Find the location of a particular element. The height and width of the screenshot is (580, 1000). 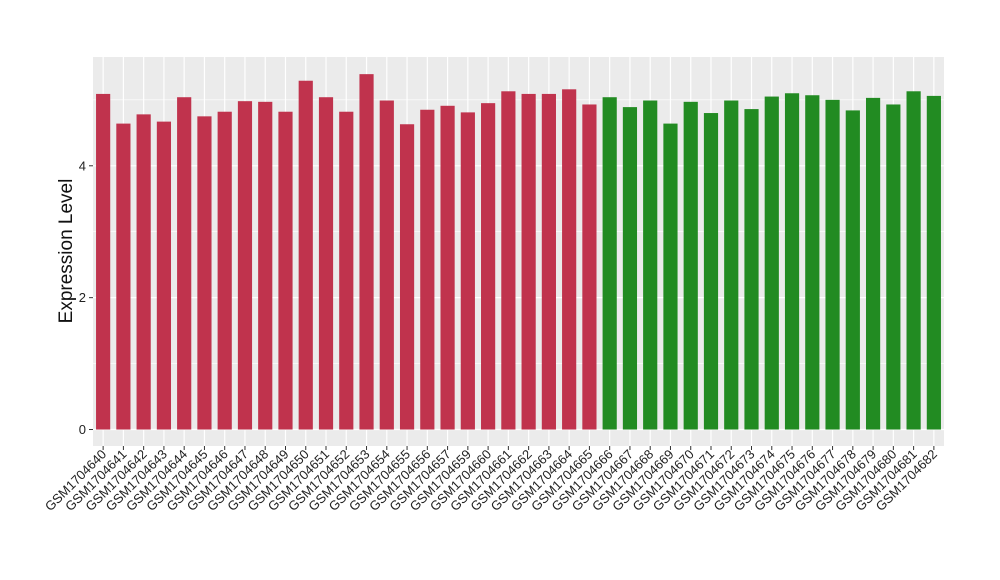

y-axis: 0 2 4 is located at coordinates (86, 297).